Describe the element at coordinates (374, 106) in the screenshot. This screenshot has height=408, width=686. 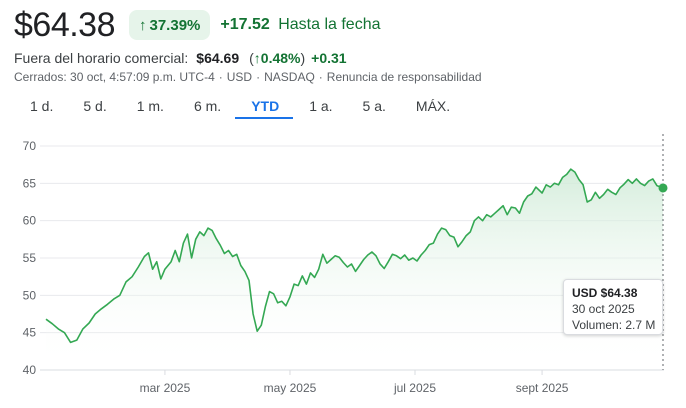
I see `range-tab: 5 a.` at that location.